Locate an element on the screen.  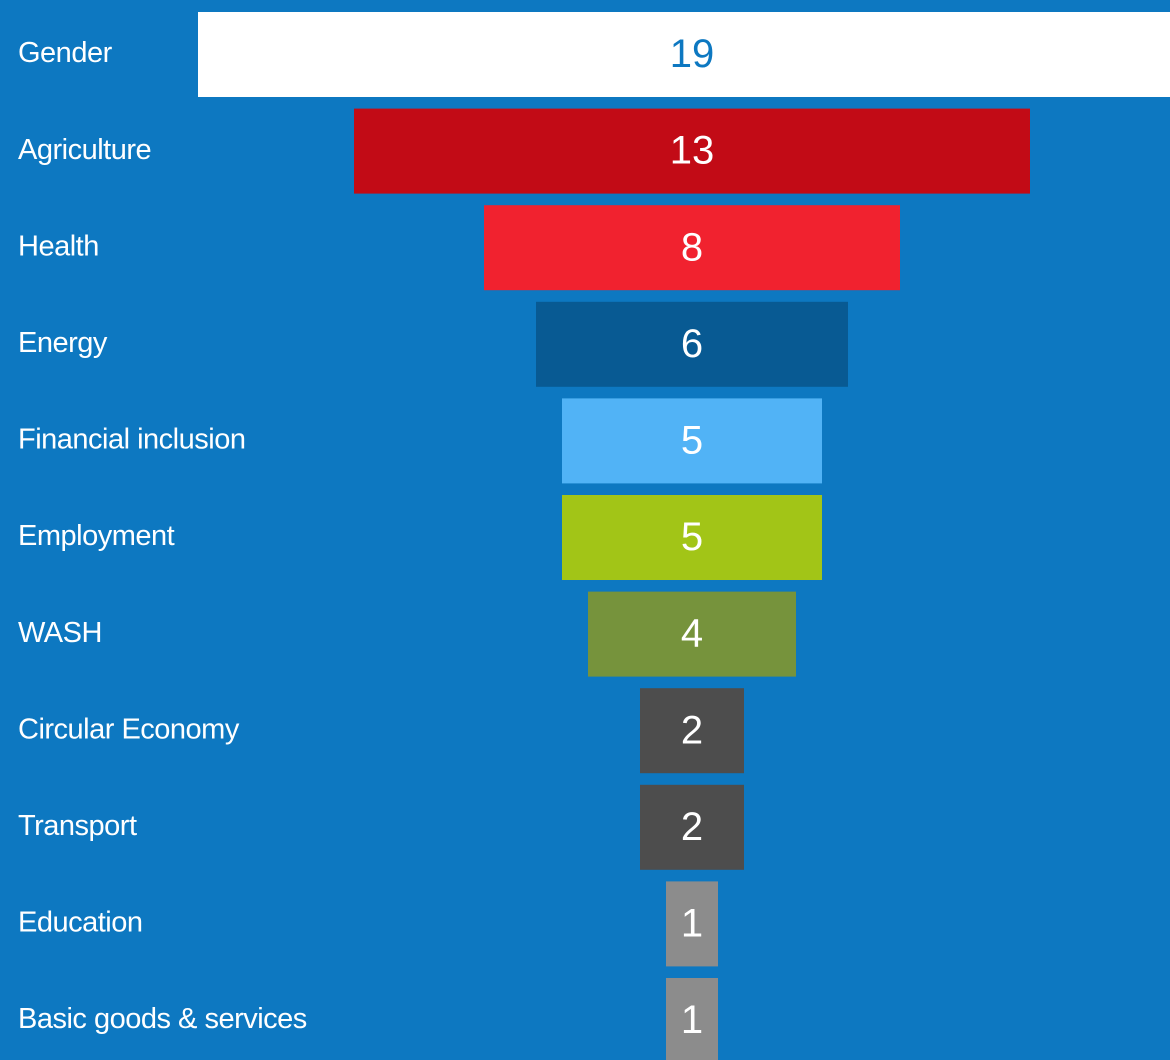
value-label: 8 is located at coordinates (692, 247).